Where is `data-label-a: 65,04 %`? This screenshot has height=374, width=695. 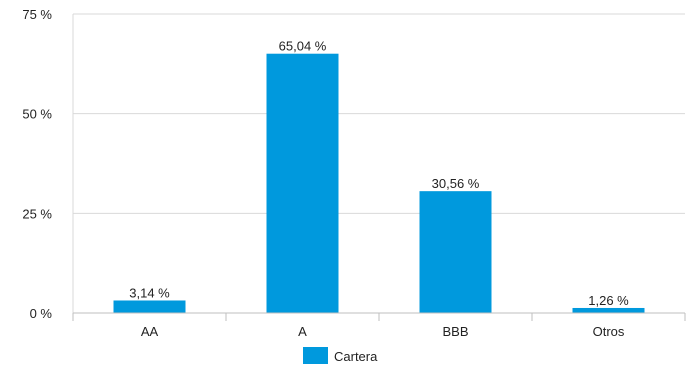 data-label-a: 65,04 % is located at coordinates (303, 46).